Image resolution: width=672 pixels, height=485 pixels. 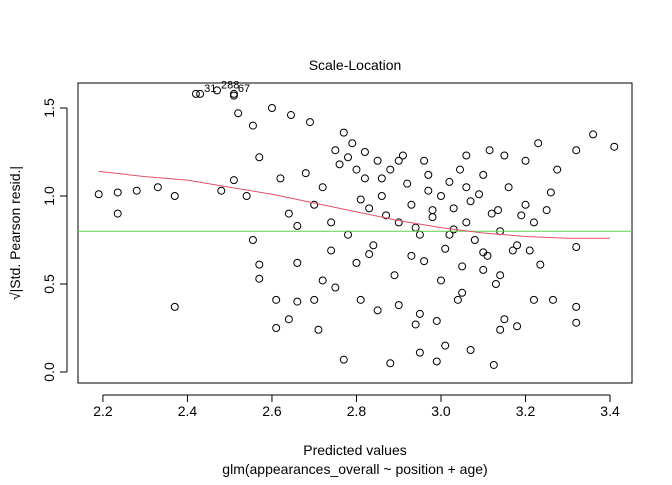 What do you see at coordinates (49, 284) in the screenshot?
I see `y-tick-label: 0.5` at bounding box center [49, 284].